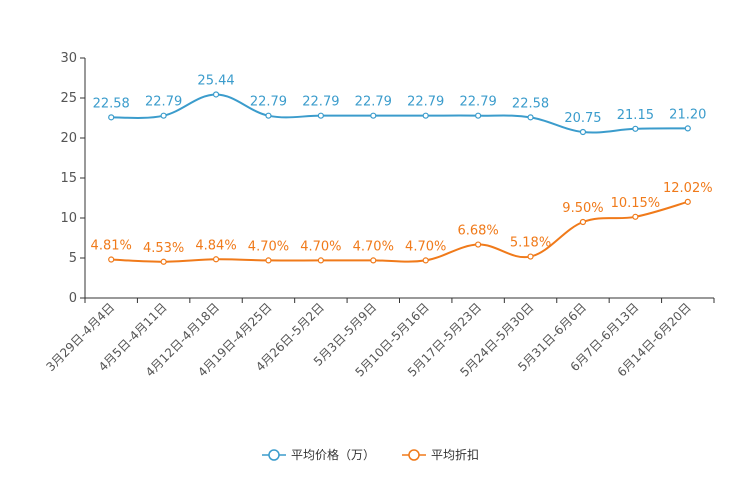  I want to click on data-label: 4.84%, so click(215, 245).